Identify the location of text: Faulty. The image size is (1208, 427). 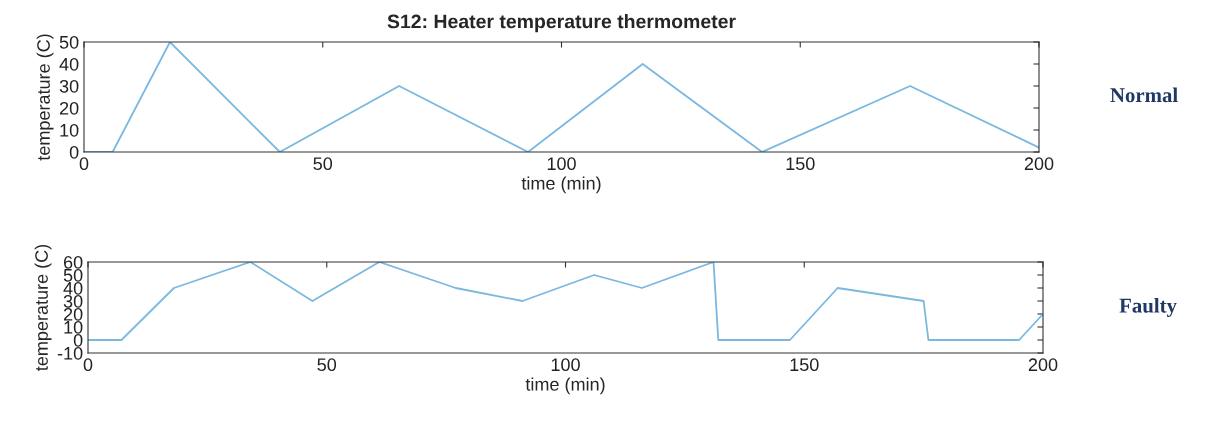
(1148, 307).